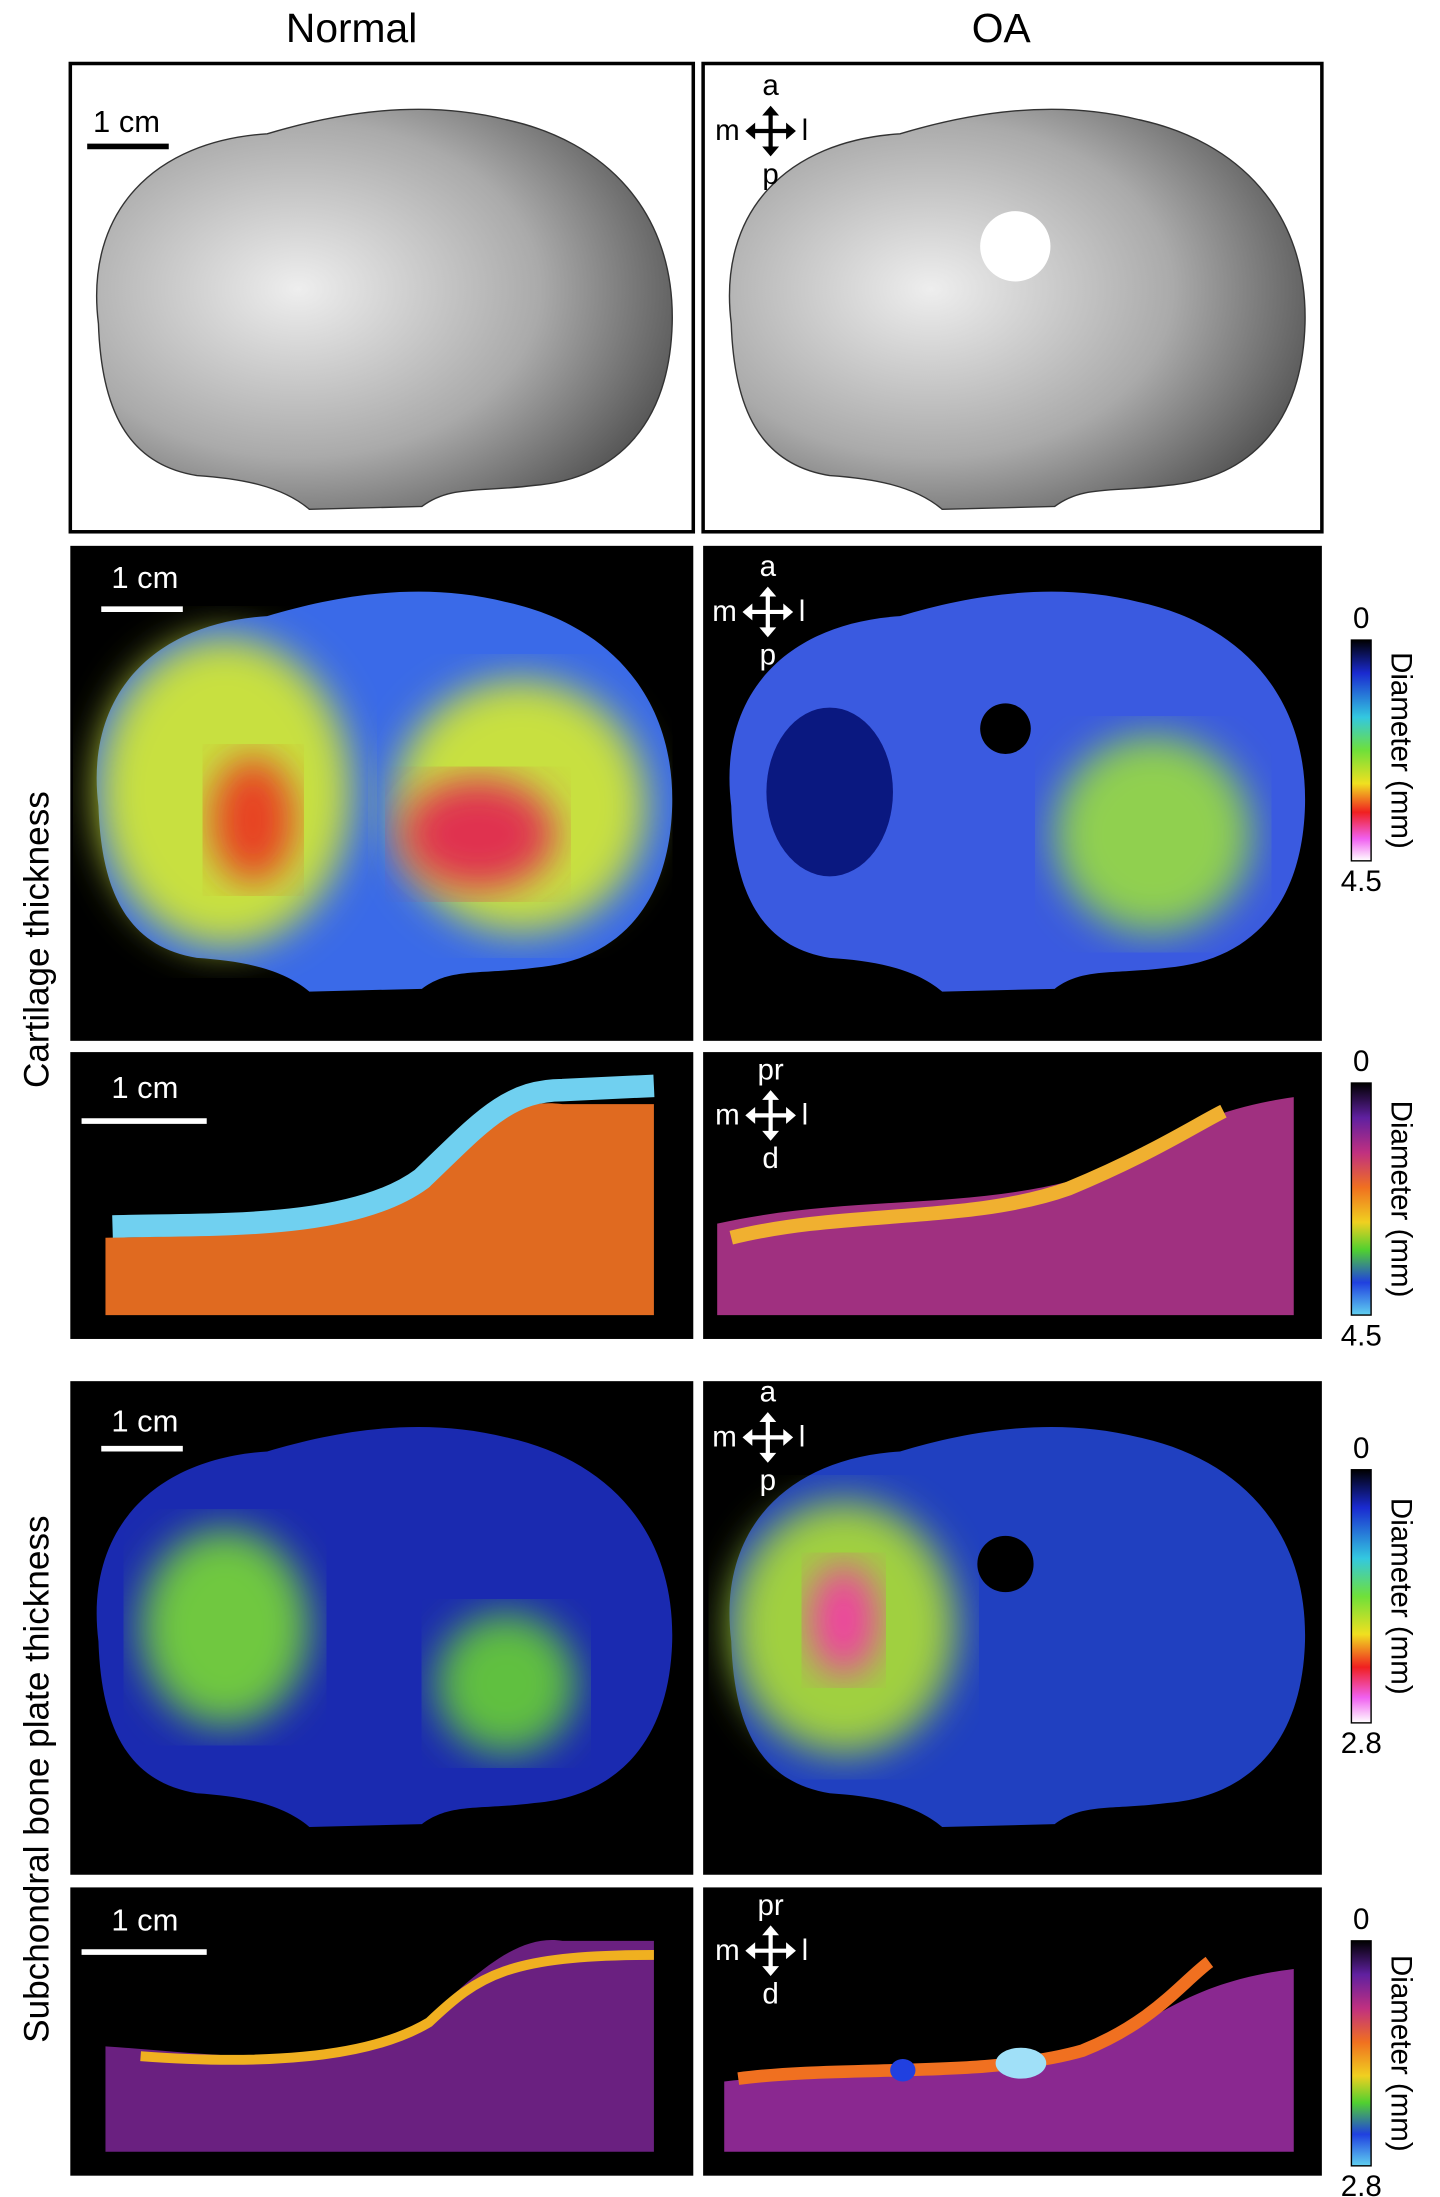 The image size is (1440, 2197). Describe the element at coordinates (1015, 246) in the screenshot. I see `defect` at that location.